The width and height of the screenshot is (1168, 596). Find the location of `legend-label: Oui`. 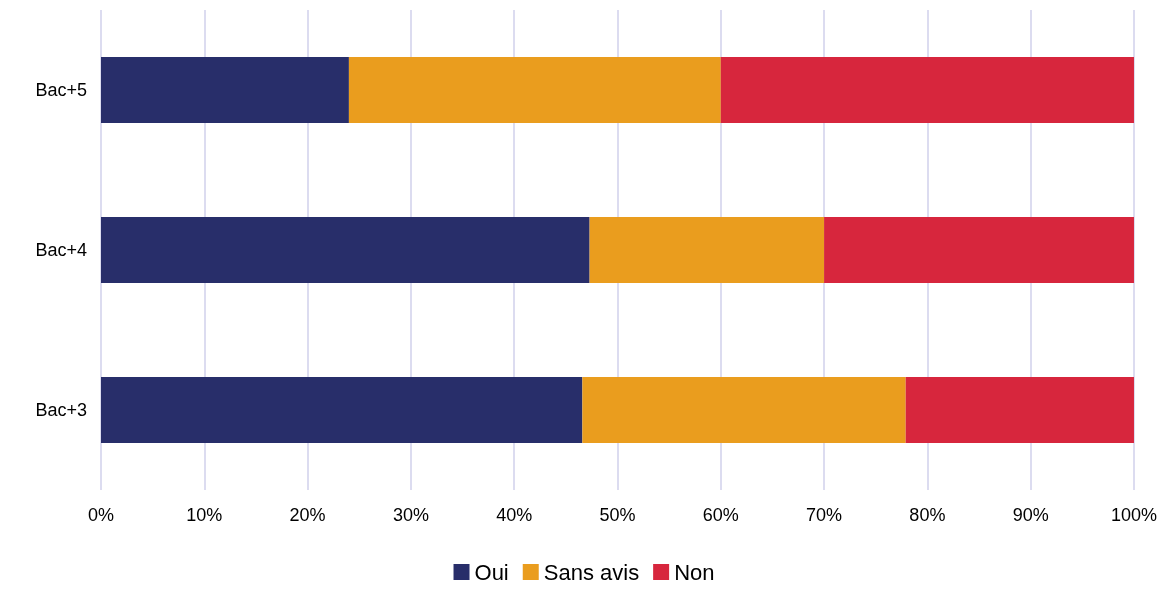

legend-label: Oui is located at coordinates (491, 572).